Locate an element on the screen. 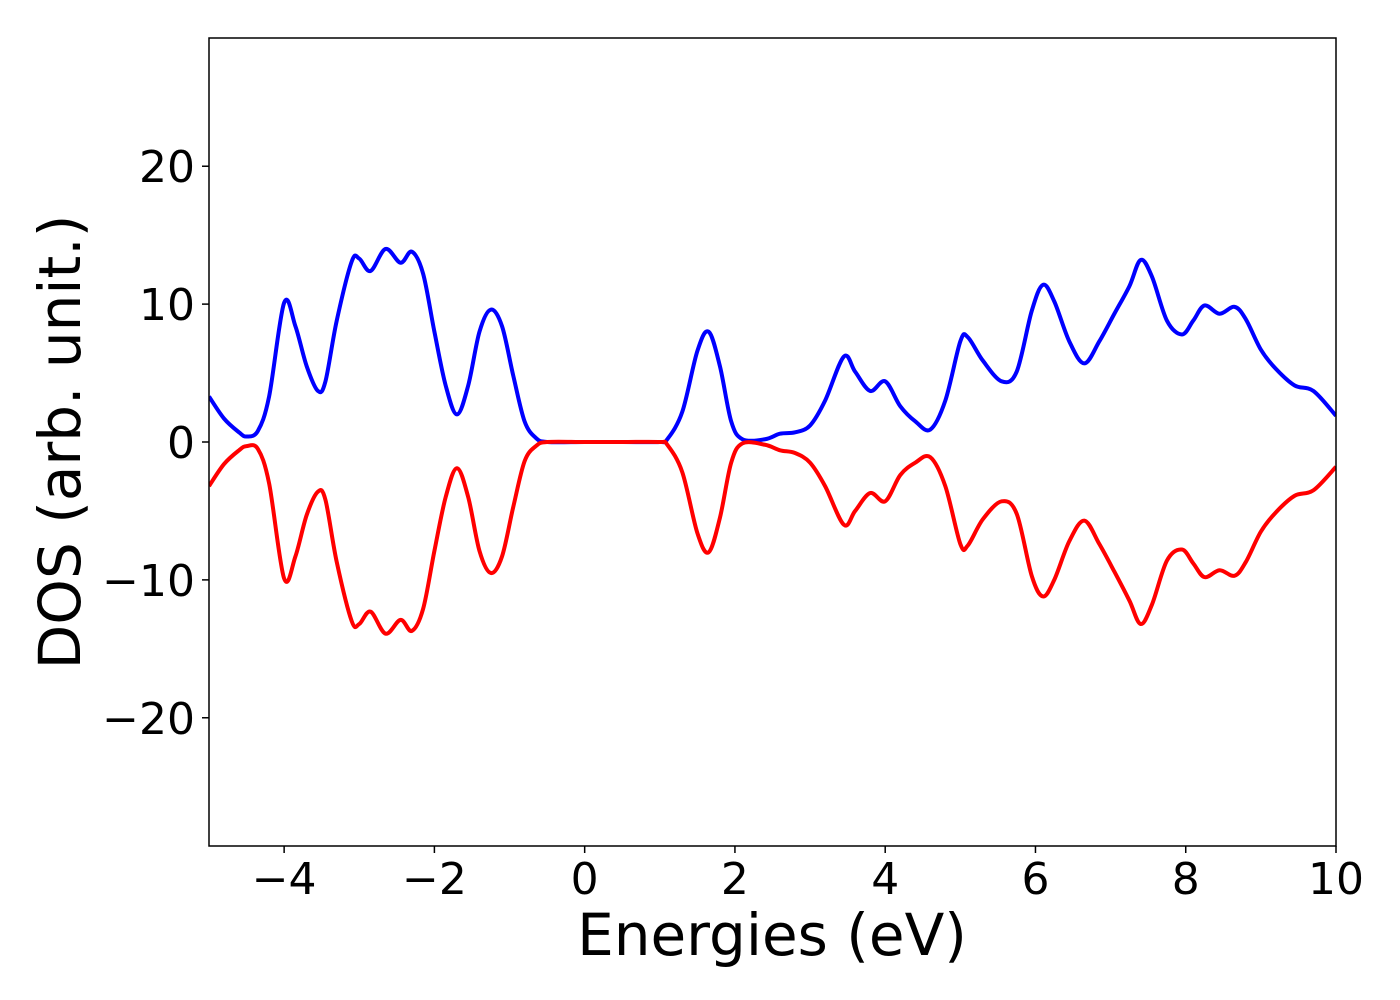 Image resolution: width=1400 pixels, height=1000 pixels. y-tick-label: 20 is located at coordinates (167, 167).